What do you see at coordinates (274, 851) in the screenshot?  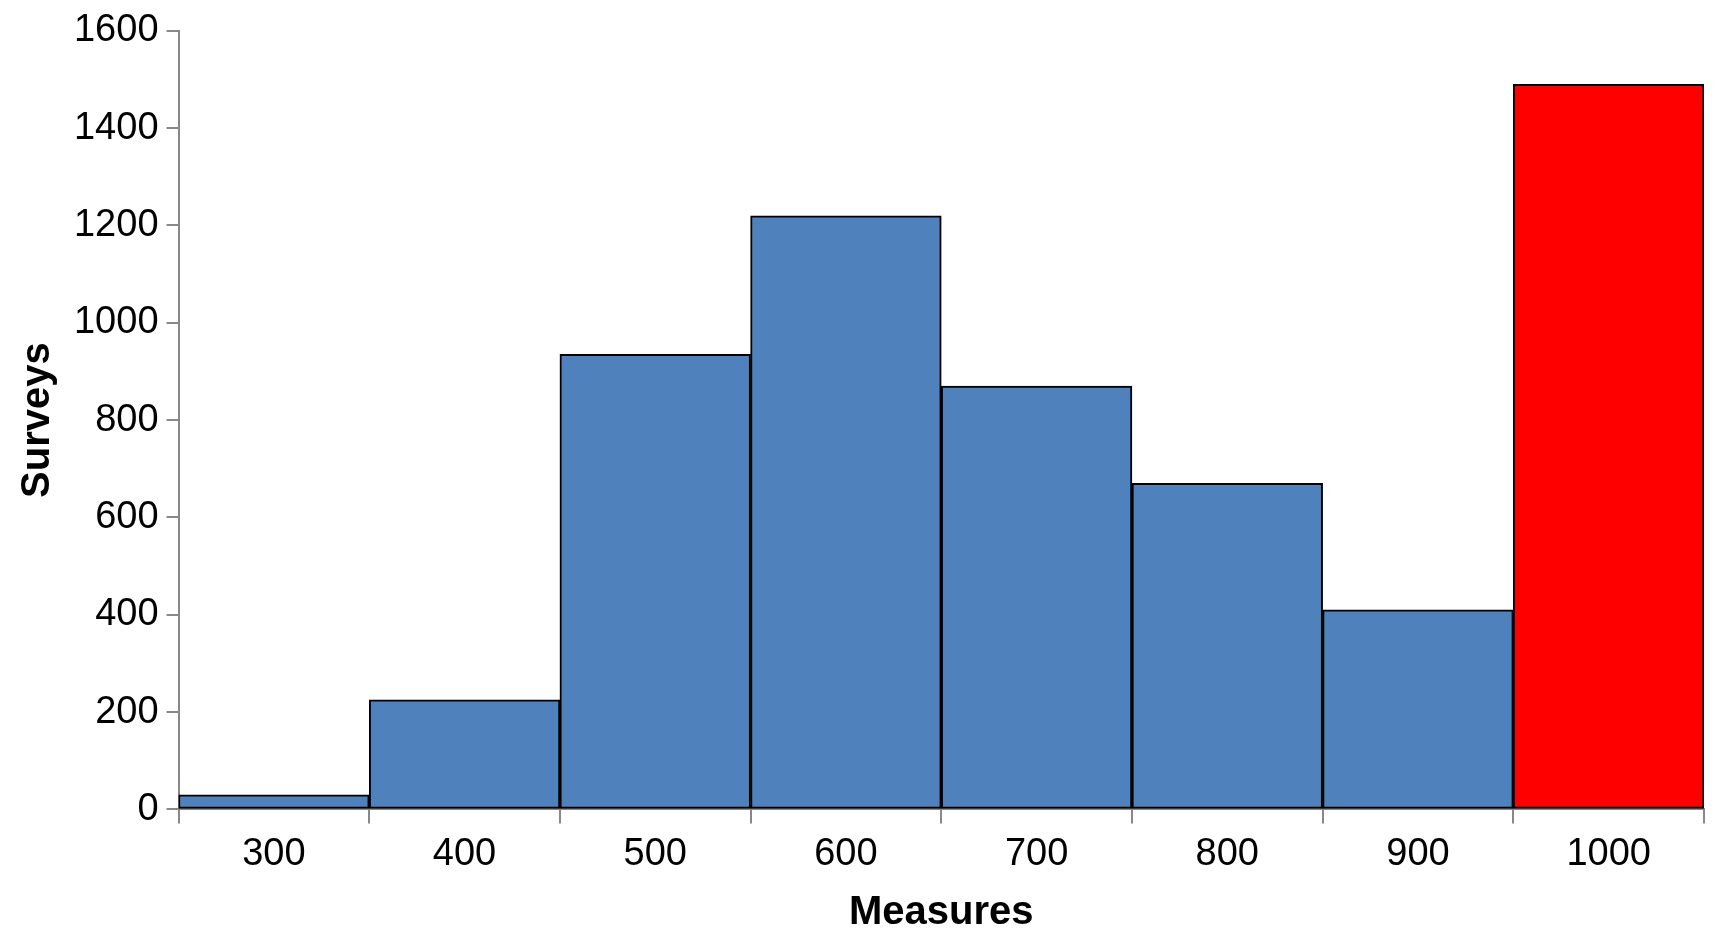 I see `x-tick-label: 300` at bounding box center [274, 851].